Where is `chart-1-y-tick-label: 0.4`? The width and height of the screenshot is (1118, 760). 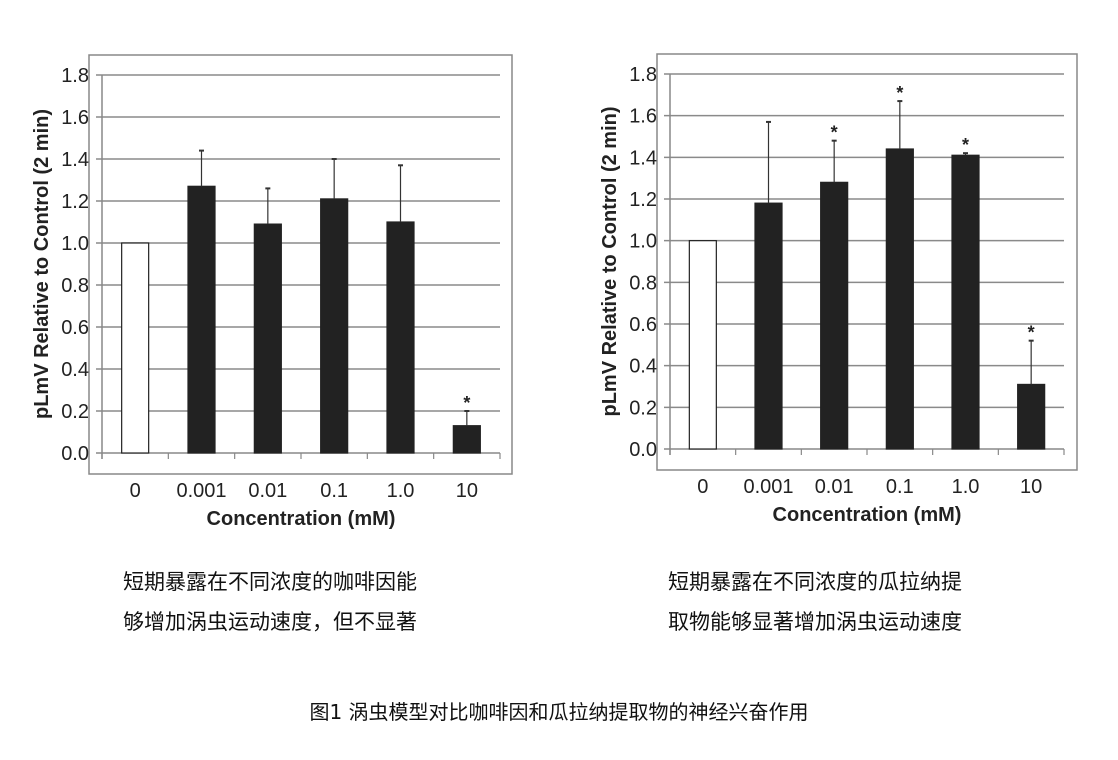
chart-1-y-tick-label: 0.4 is located at coordinates (75, 370).